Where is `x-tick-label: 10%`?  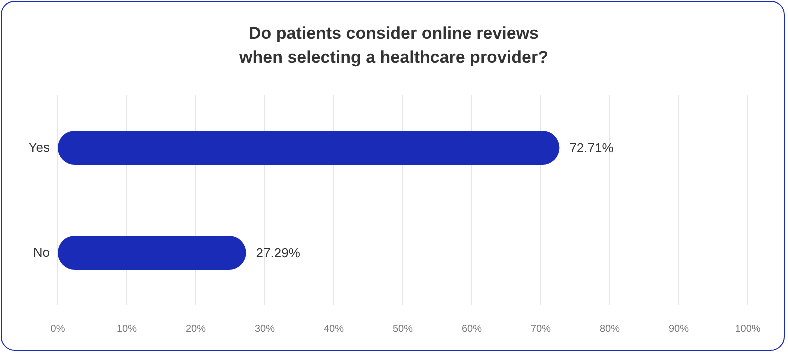 x-tick-label: 10% is located at coordinates (127, 330).